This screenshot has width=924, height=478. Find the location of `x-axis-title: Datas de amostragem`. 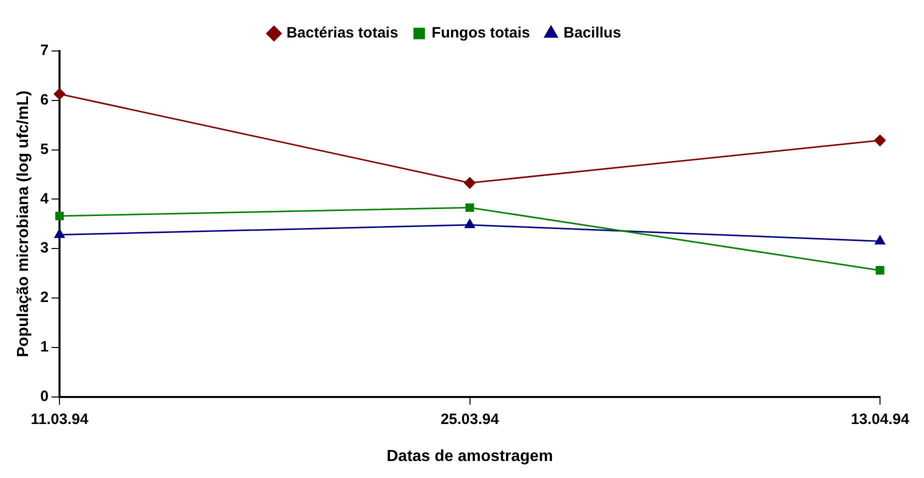

x-axis-title: Datas de amostragem is located at coordinates (469, 456).